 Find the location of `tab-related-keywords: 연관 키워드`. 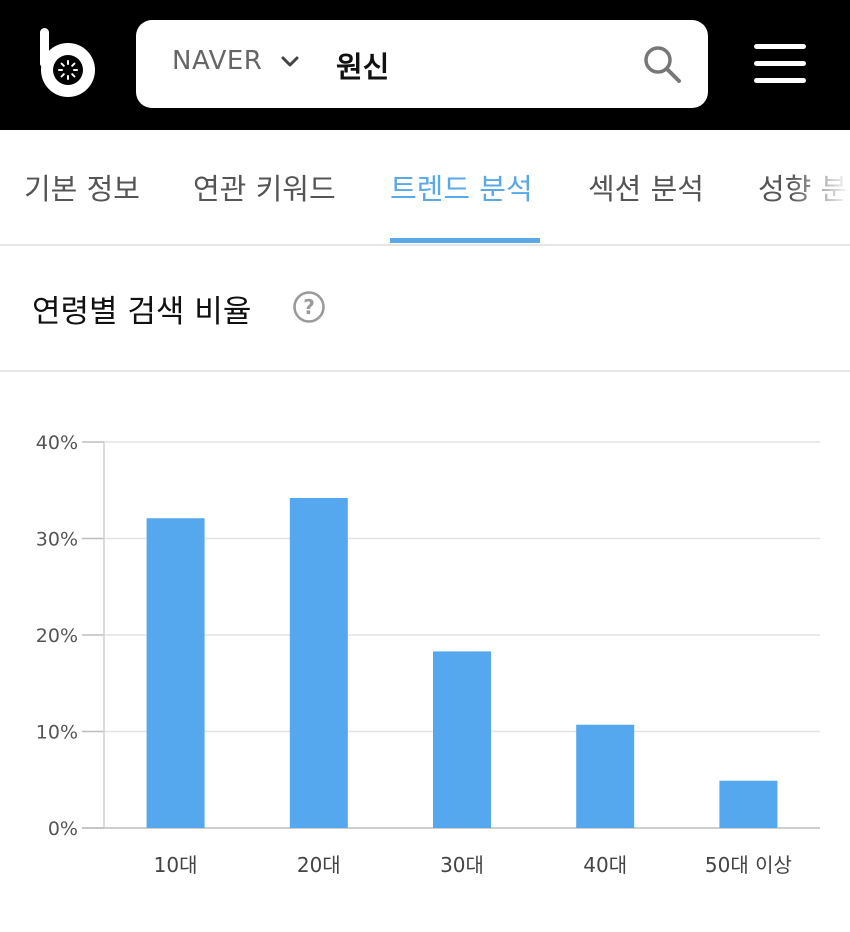

tab-related-keywords: 연관 키워드 is located at coordinates (264, 189).